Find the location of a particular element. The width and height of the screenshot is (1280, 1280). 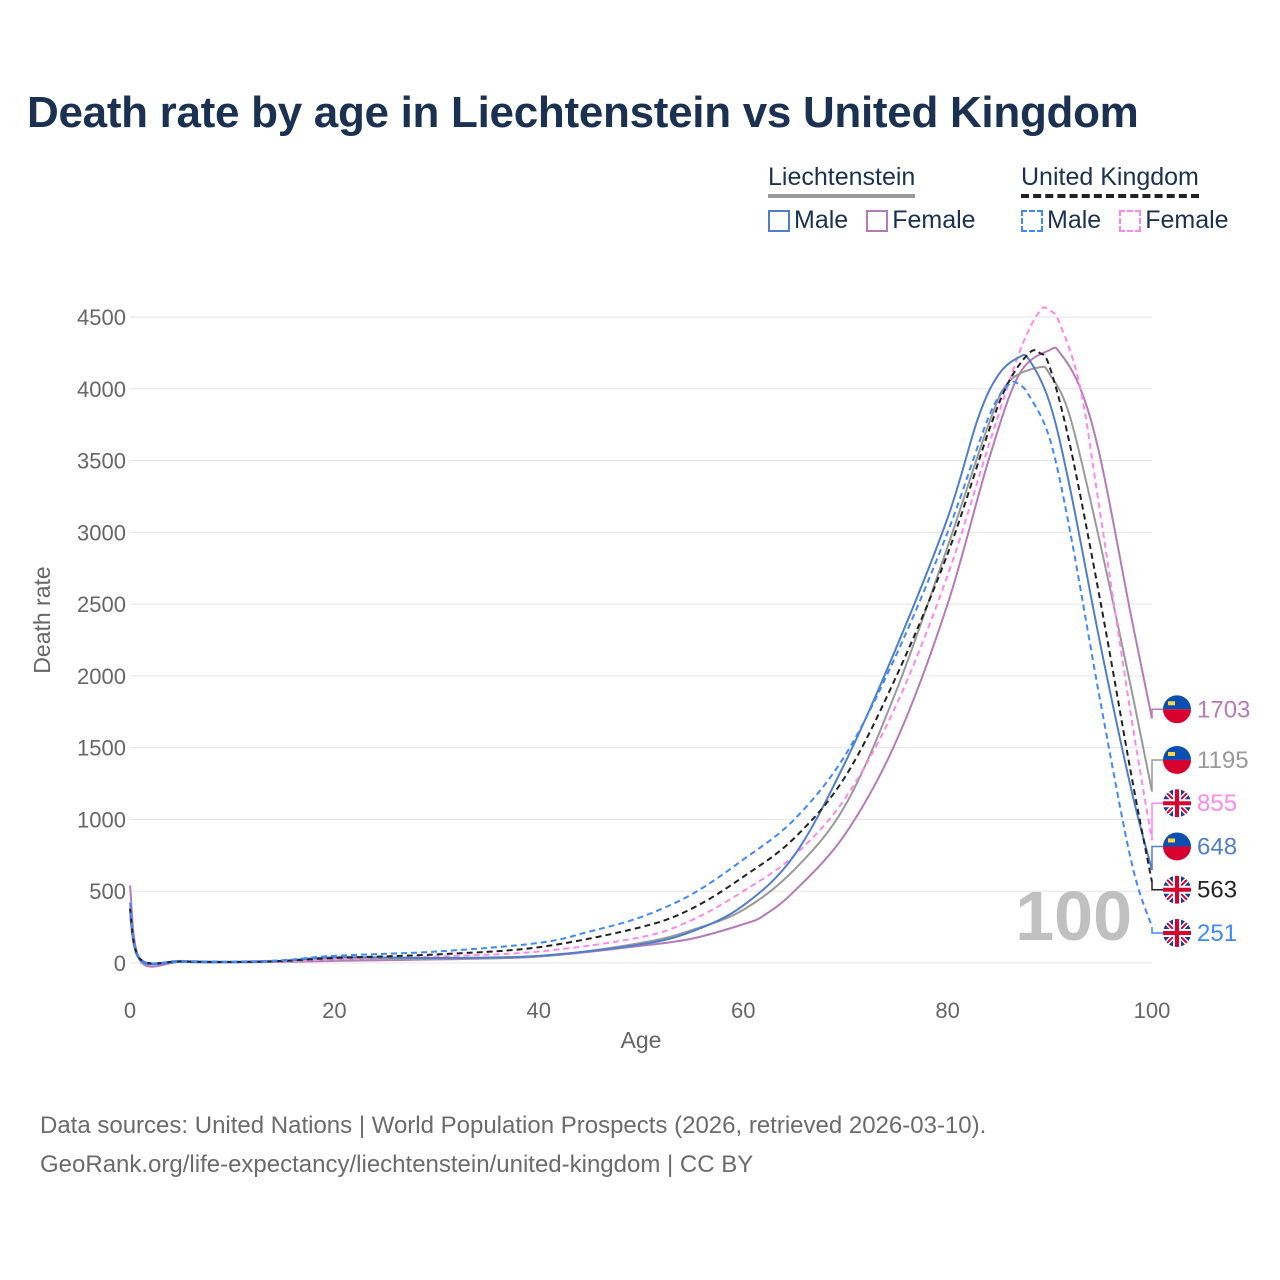

end-value-label: 1703 is located at coordinates (1223, 709).